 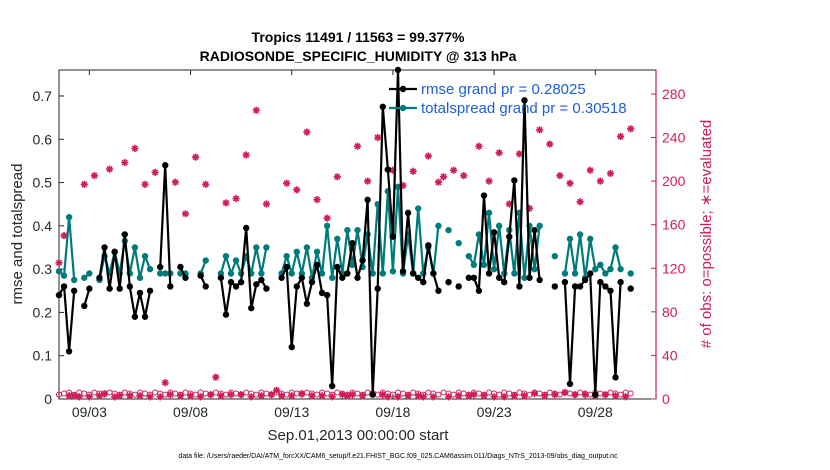 I want to click on y2-tick-label: 160, so click(x=674, y=225).